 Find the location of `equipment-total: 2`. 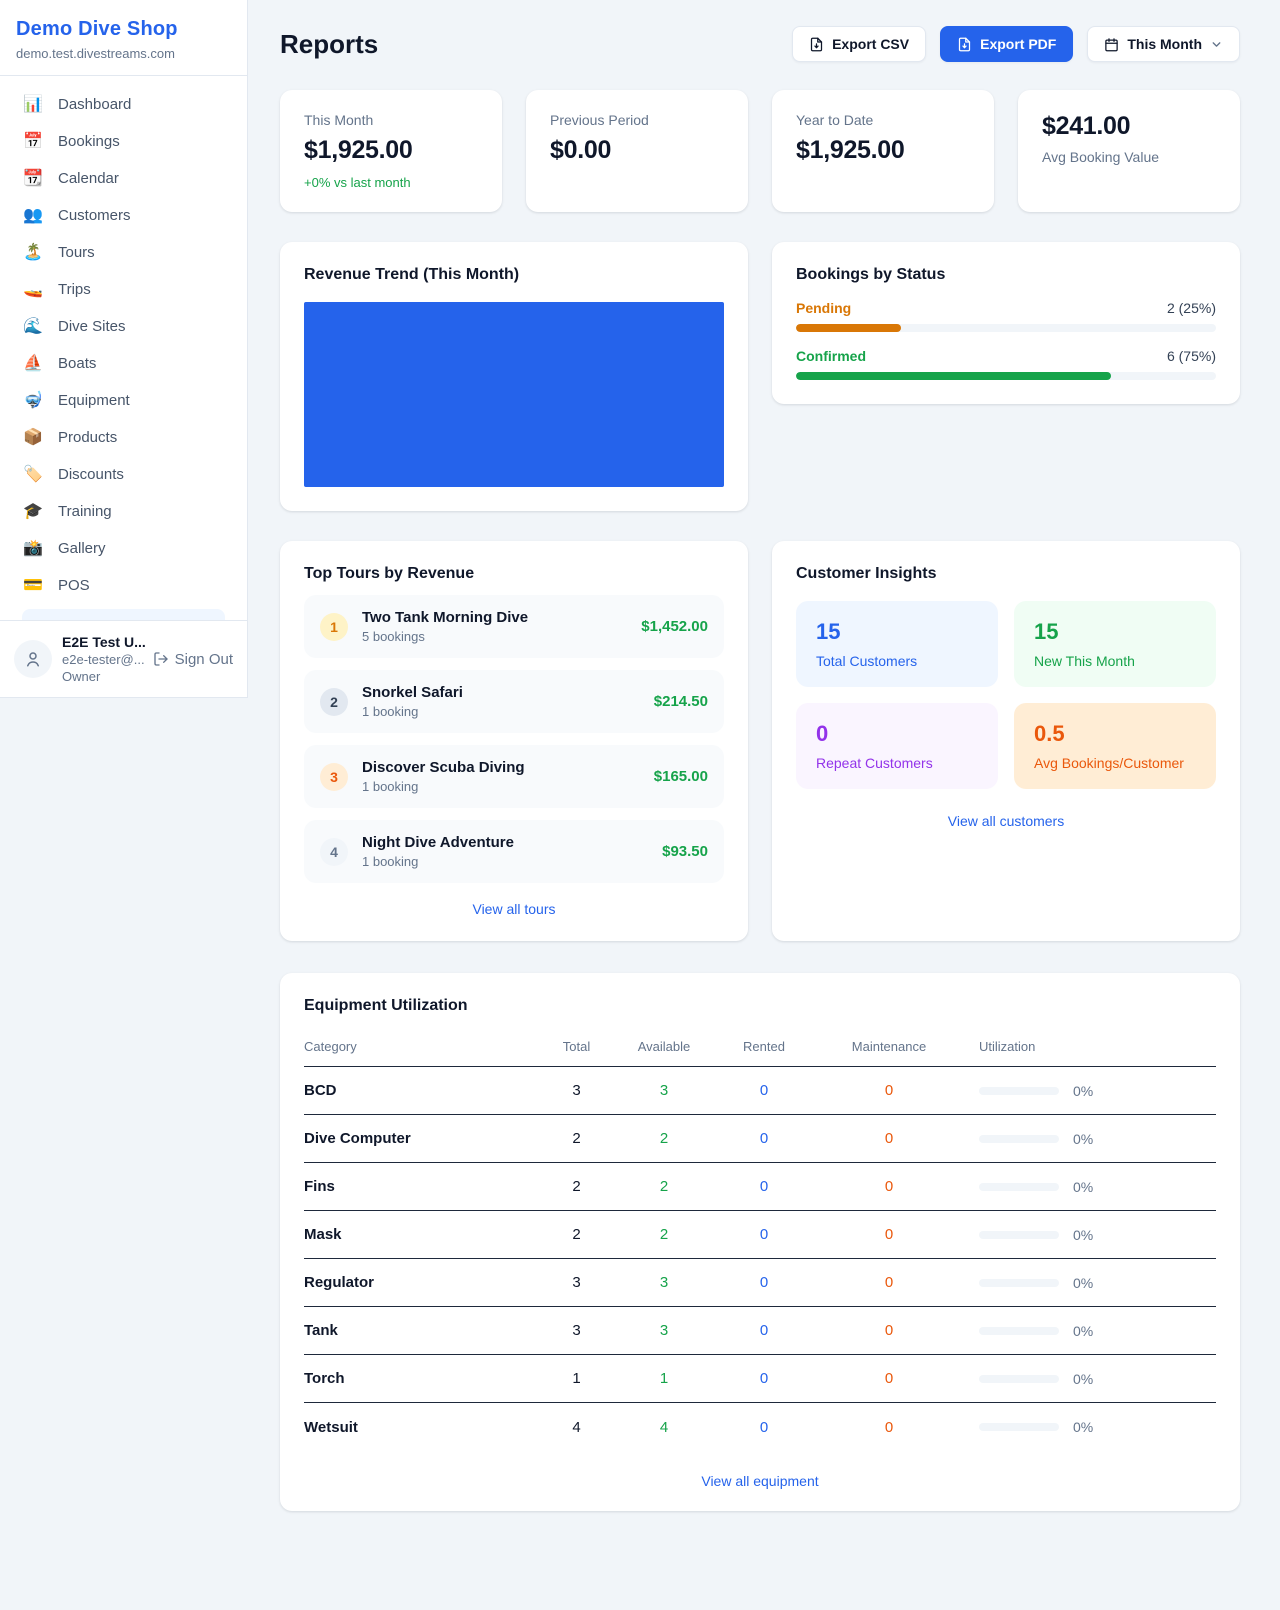

equipment-total: 2 is located at coordinates (576, 1138).